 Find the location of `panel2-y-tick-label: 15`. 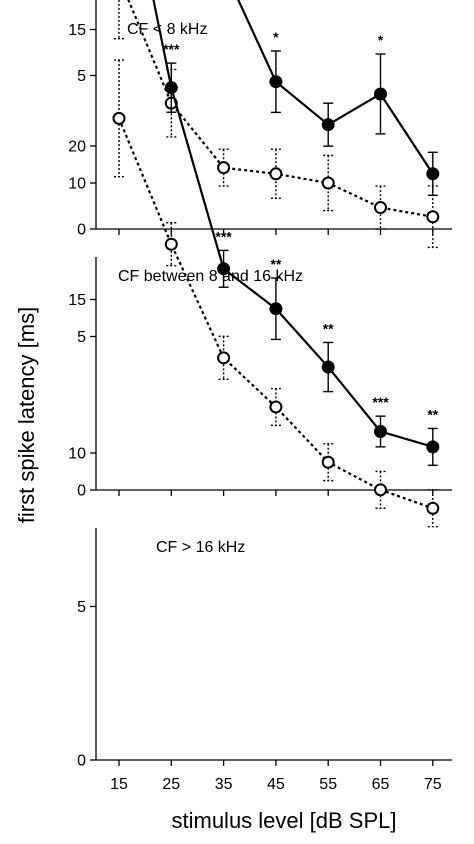

panel2-y-tick-label: 15 is located at coordinates (77, 30).